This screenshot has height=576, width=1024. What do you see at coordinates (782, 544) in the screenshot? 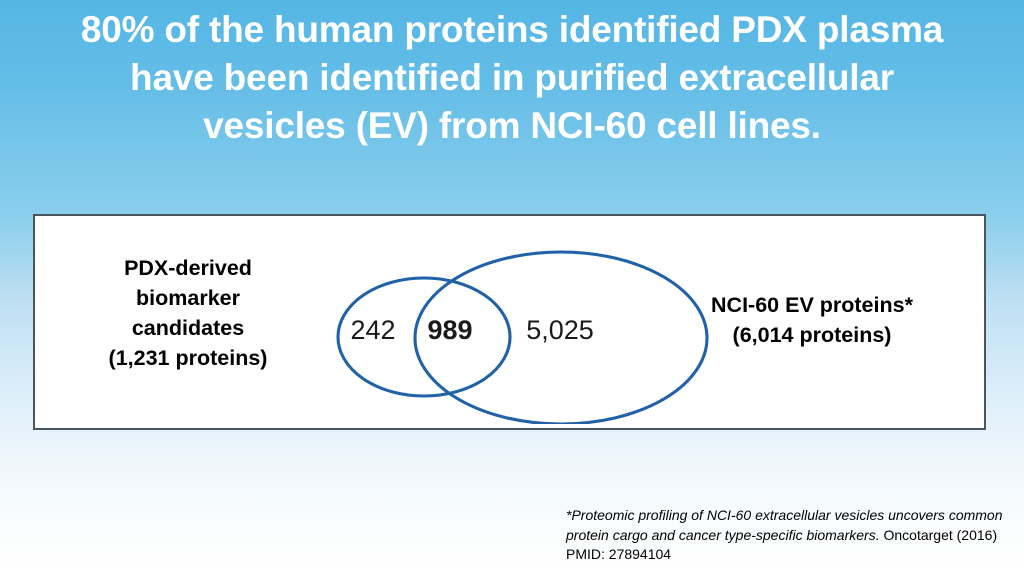
I see `footnote-citation-source: Oncotarget (2016) PMID: 27894104` at bounding box center [782, 544].